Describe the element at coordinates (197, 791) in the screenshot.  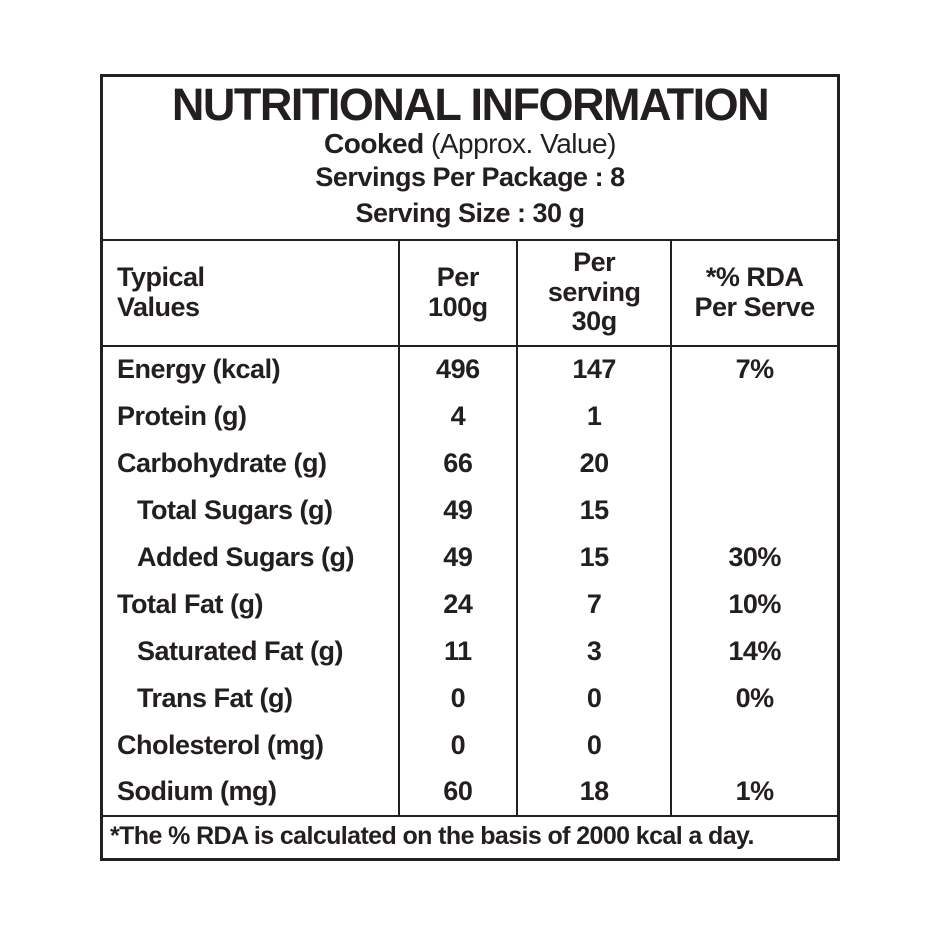
I see `row-label: Sodium (mg)` at that location.